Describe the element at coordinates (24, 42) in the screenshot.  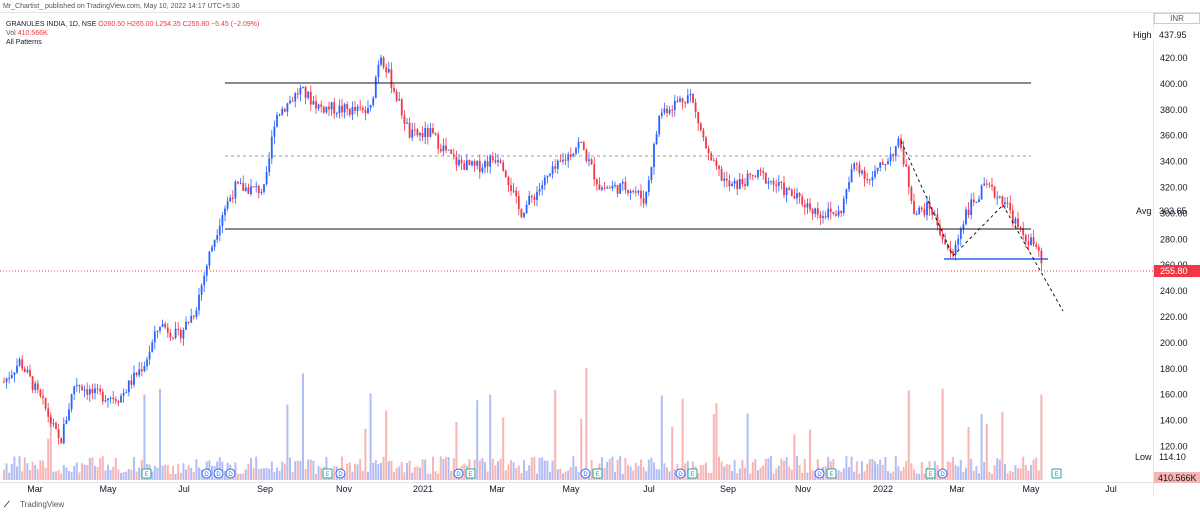
I see `legend-indicator: All Patterns` at that location.